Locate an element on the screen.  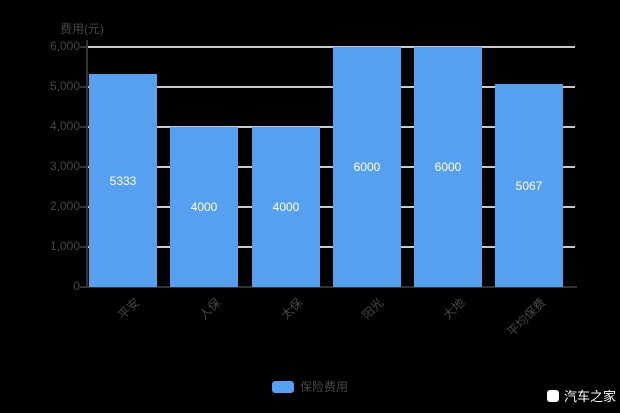
legend-marker is located at coordinates (282, 386).